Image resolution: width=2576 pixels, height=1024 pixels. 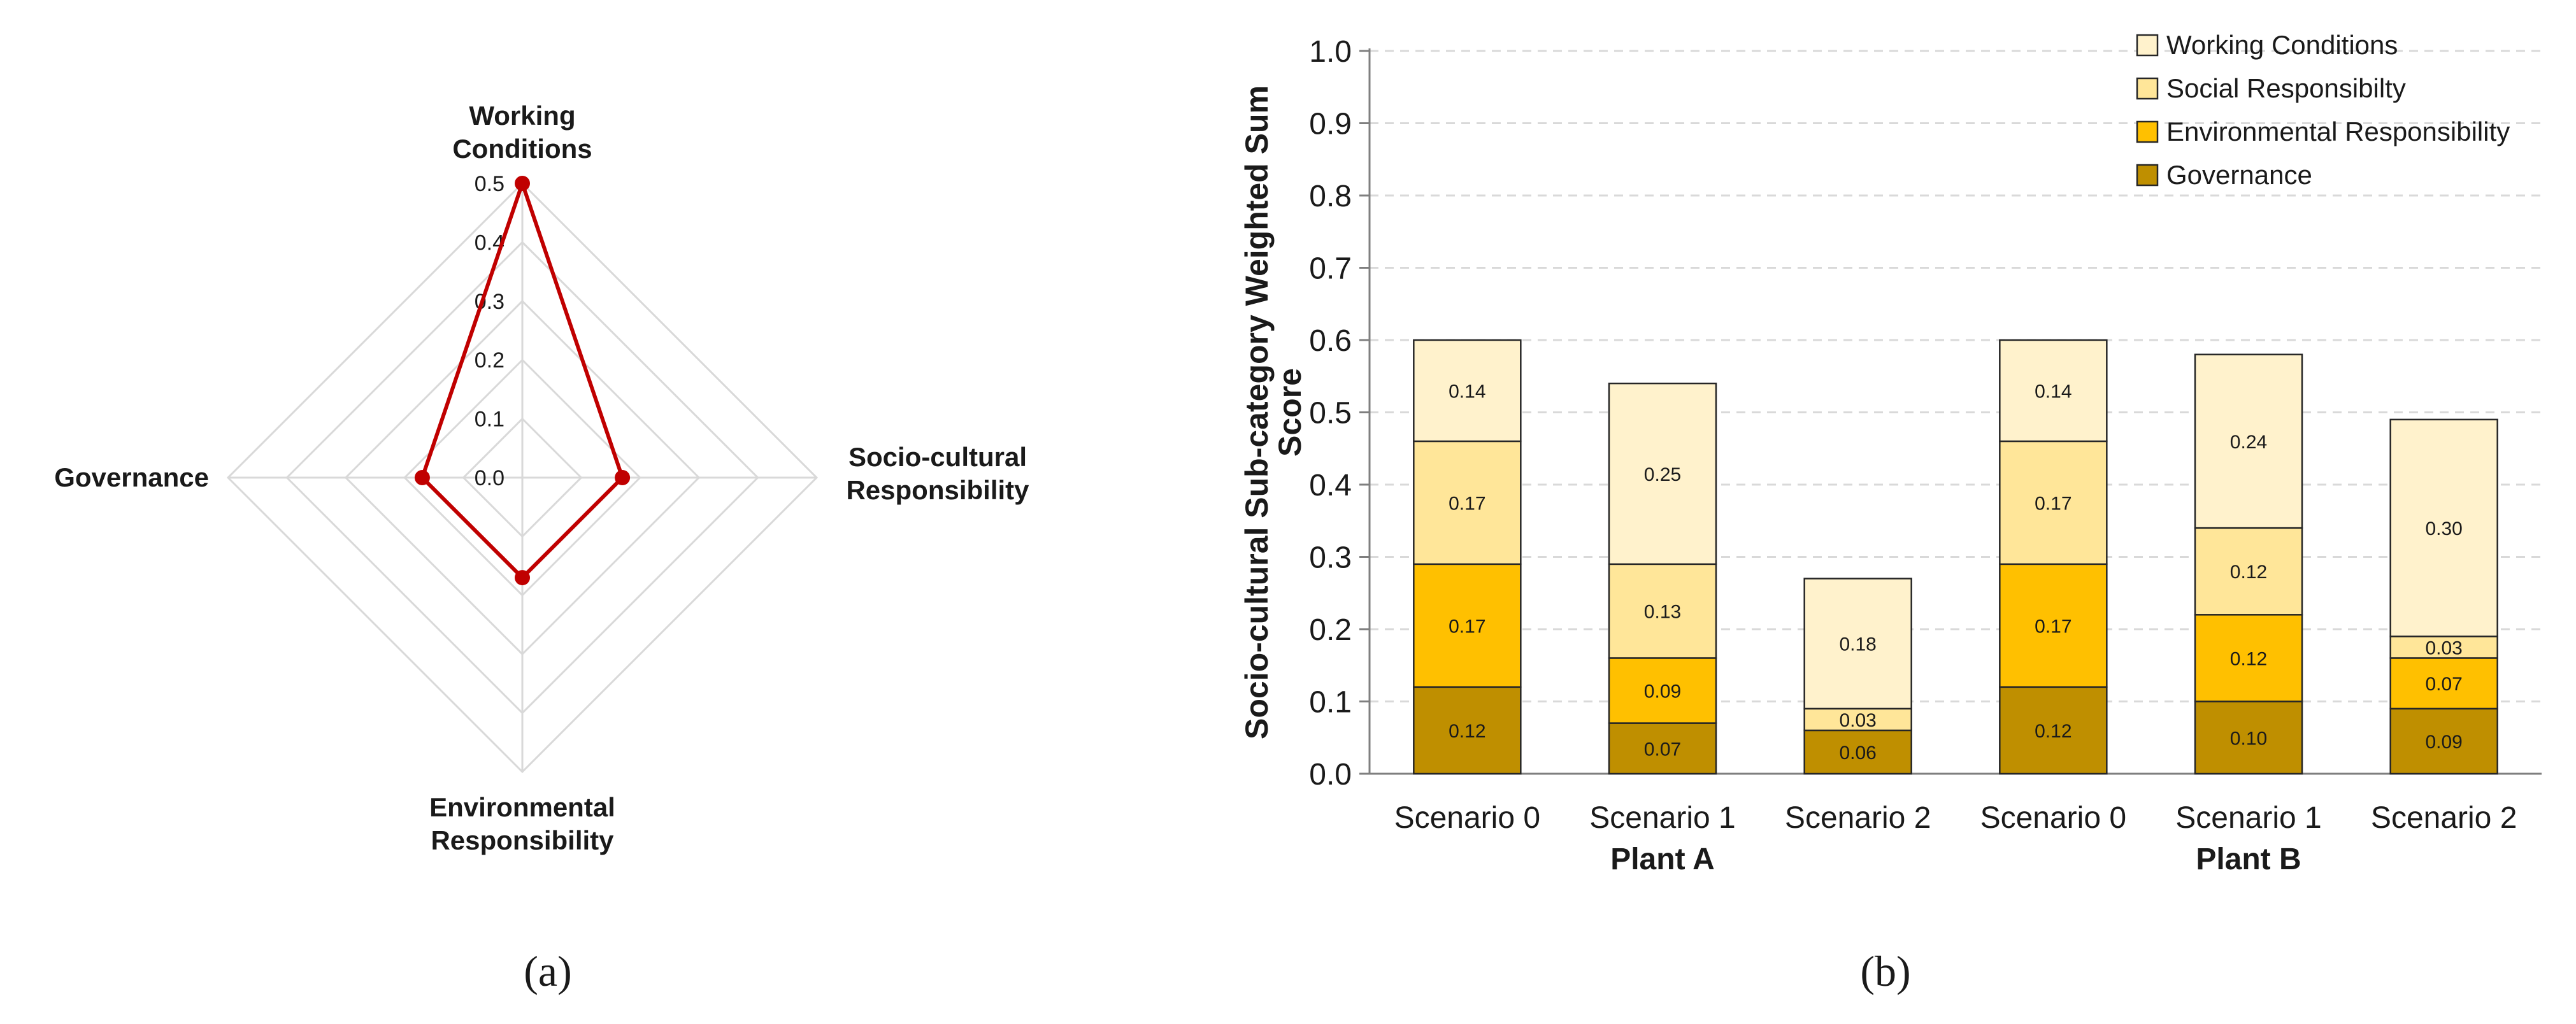 I want to click on legend-label-governance: Governance, so click(x=2239, y=175).